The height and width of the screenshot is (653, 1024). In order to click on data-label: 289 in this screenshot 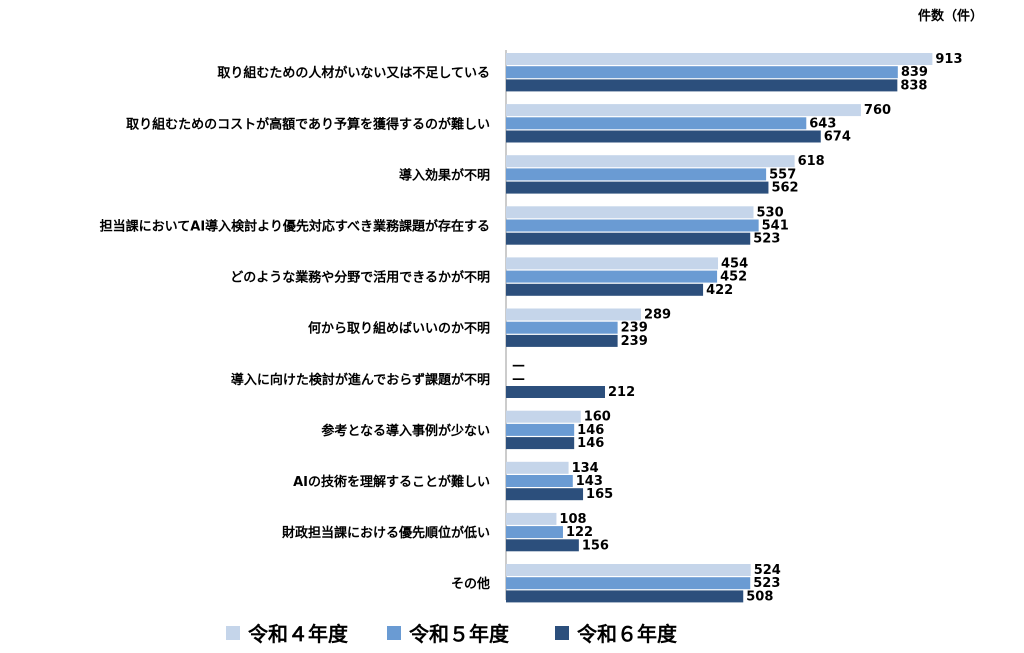, I will do `click(657, 315)`.